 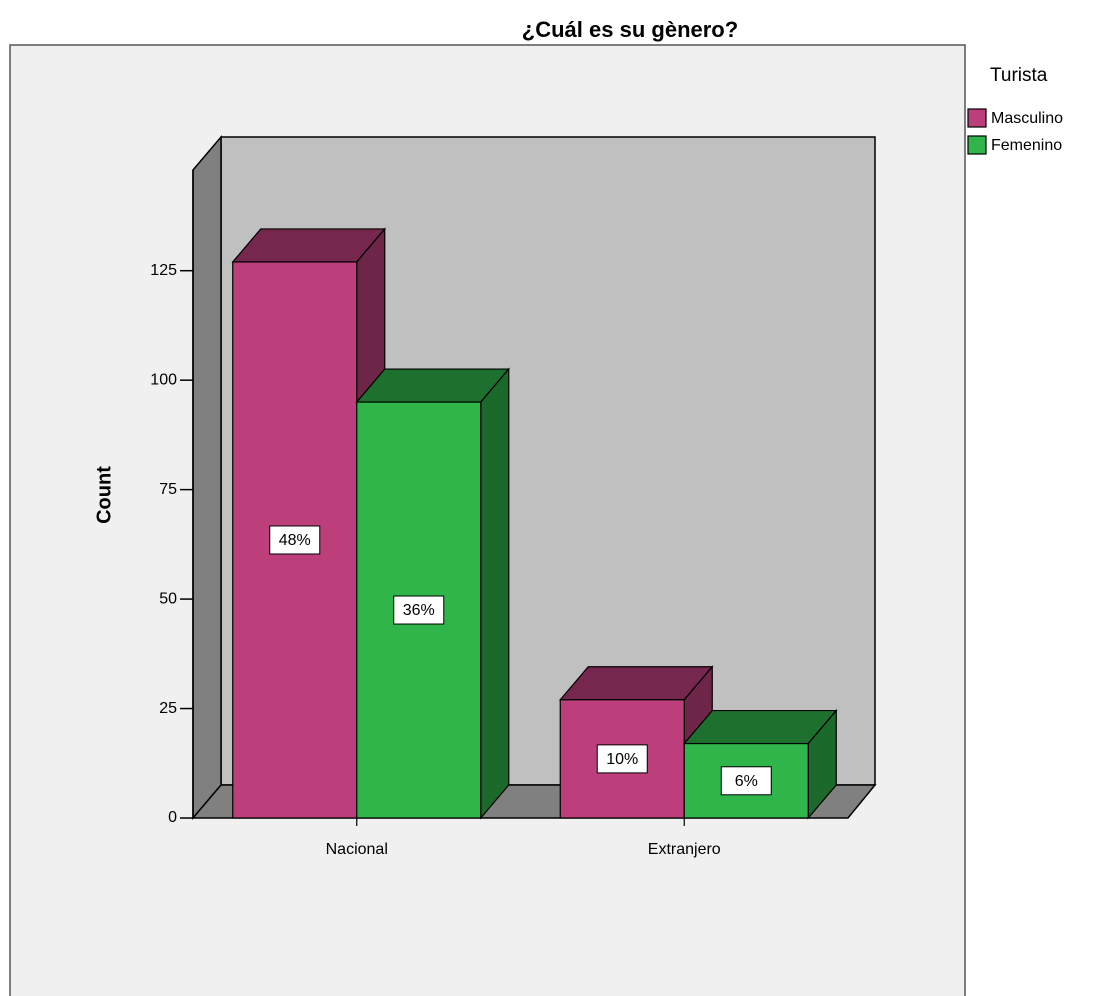 What do you see at coordinates (104, 495) in the screenshot?
I see `y-axis-label: Count` at bounding box center [104, 495].